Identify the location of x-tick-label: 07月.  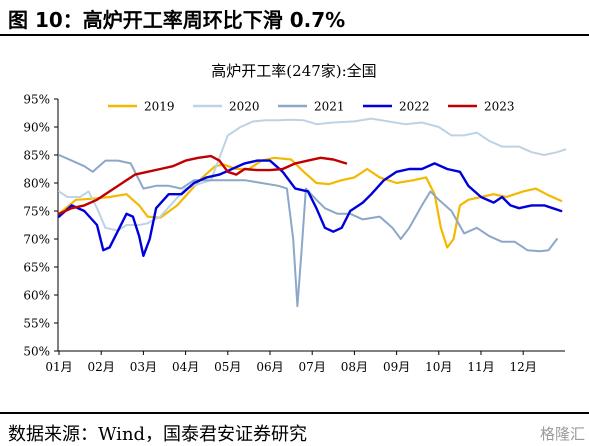
(312, 367).